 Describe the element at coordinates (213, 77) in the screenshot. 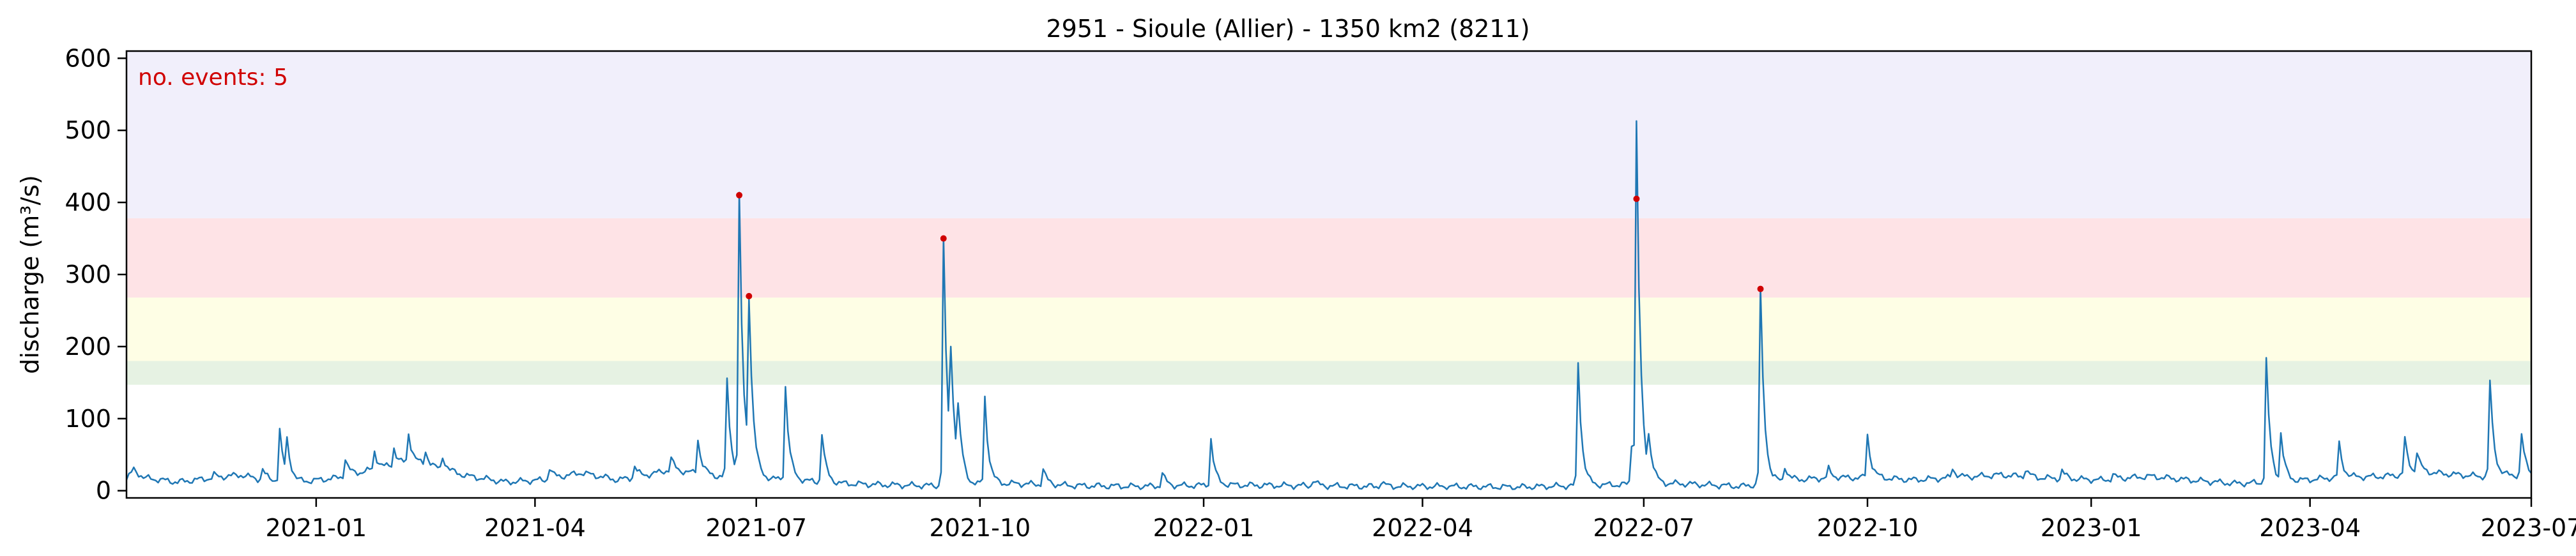

I see `events-count-annotation: no. events: 5` at that location.